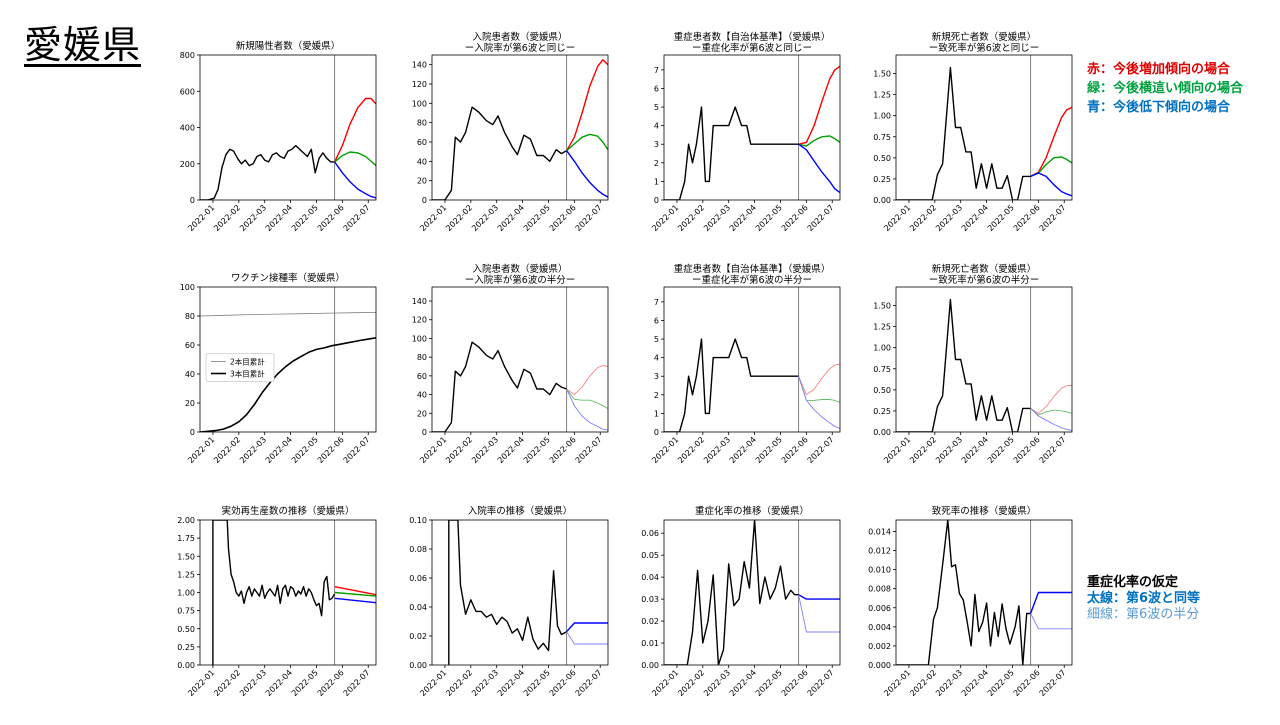 This screenshot has height=725, width=1280. I want to click on chart-title: 重症化率の推移（愛媛県）, so click(752, 511).